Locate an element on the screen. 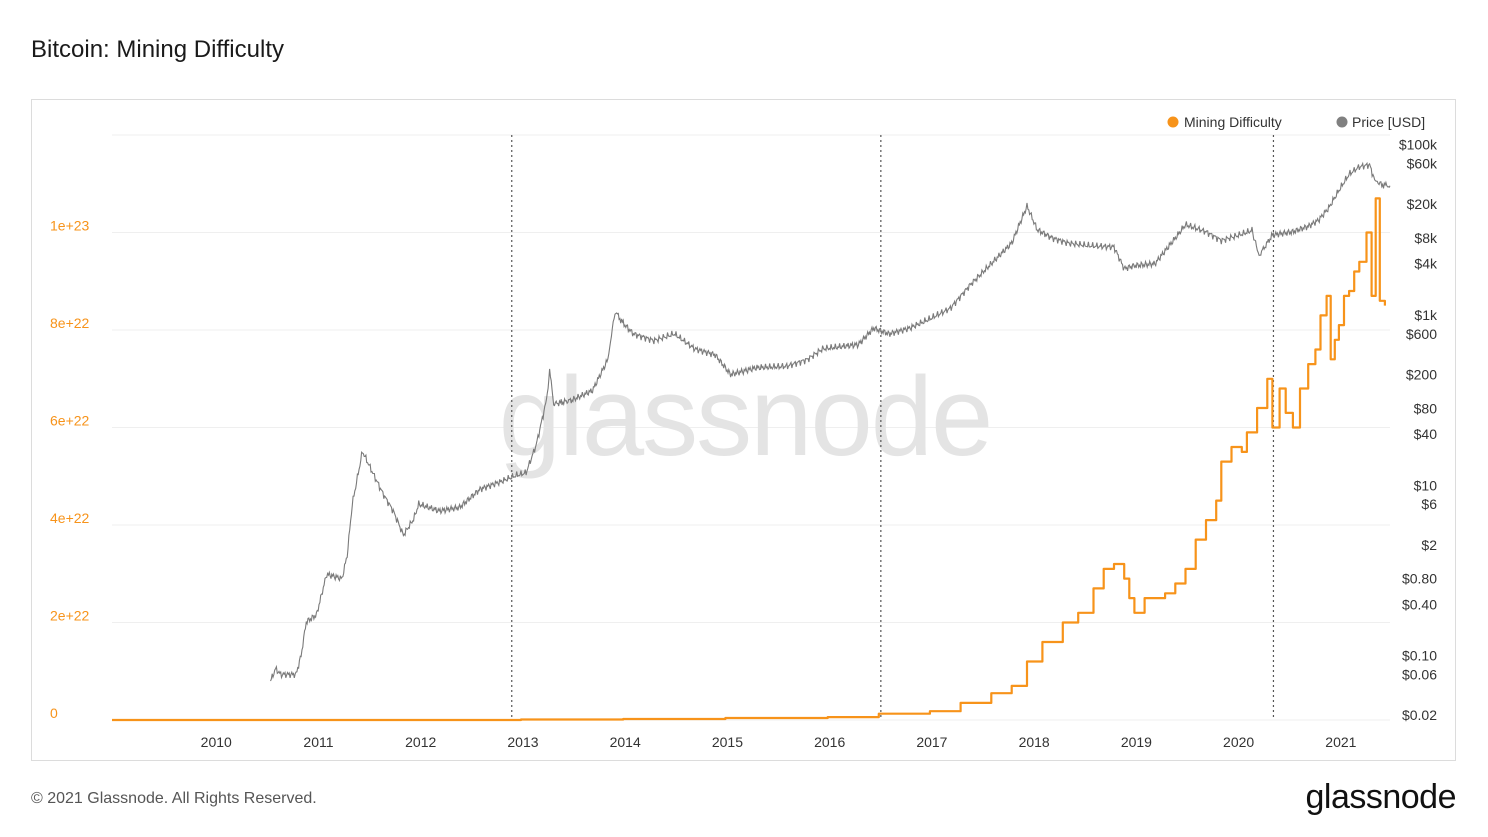 The width and height of the screenshot is (1488, 837). x-tick-label: 2018 is located at coordinates (1034, 742).